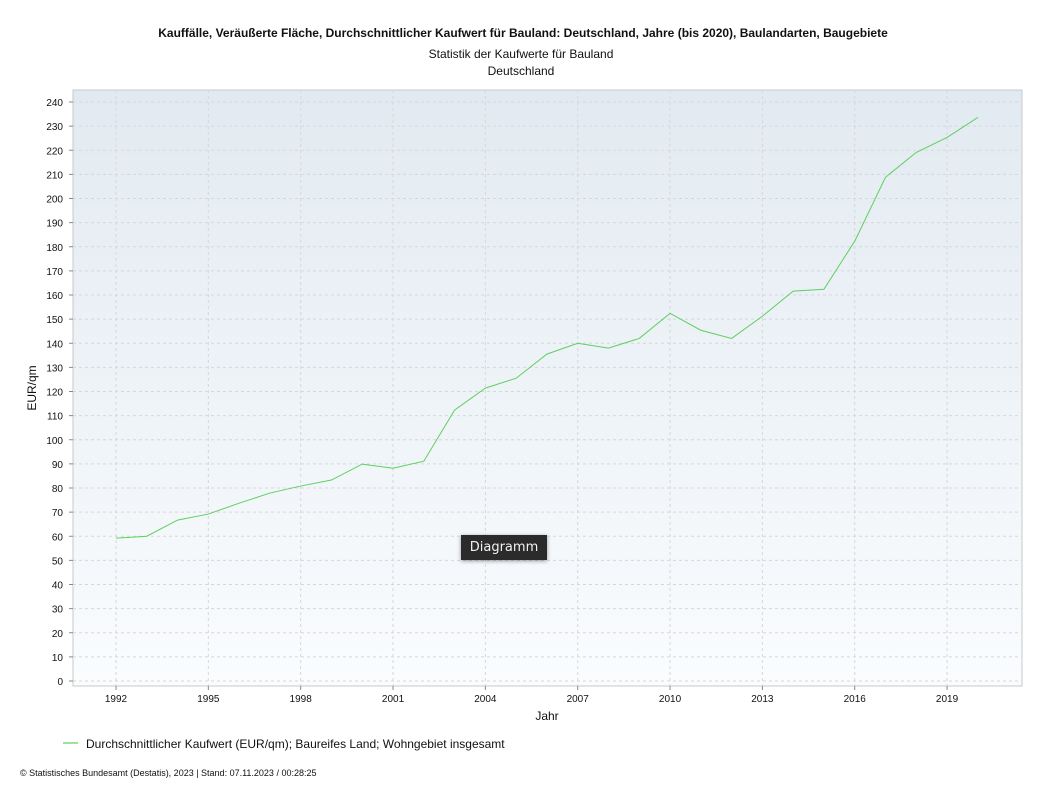 This screenshot has height=798, width=1059. I want to click on chart-subtitle-1: Statistik der Kaufwerte für Bauland, so click(521, 54).